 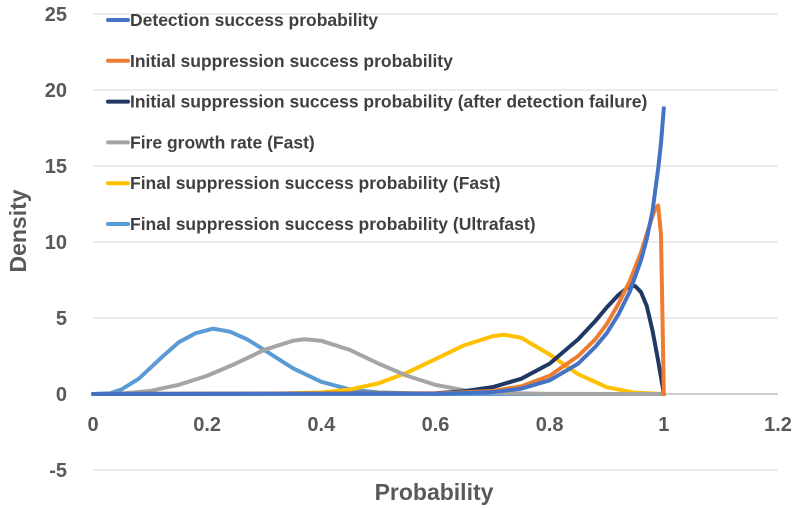 I want to click on x-tick-label: 0.8, so click(x=550, y=425).